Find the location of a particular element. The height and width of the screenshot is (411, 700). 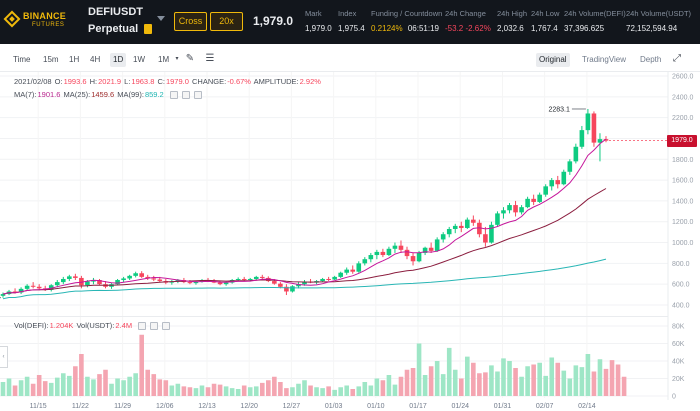

legend-c-label: C: is located at coordinates (161, 81).